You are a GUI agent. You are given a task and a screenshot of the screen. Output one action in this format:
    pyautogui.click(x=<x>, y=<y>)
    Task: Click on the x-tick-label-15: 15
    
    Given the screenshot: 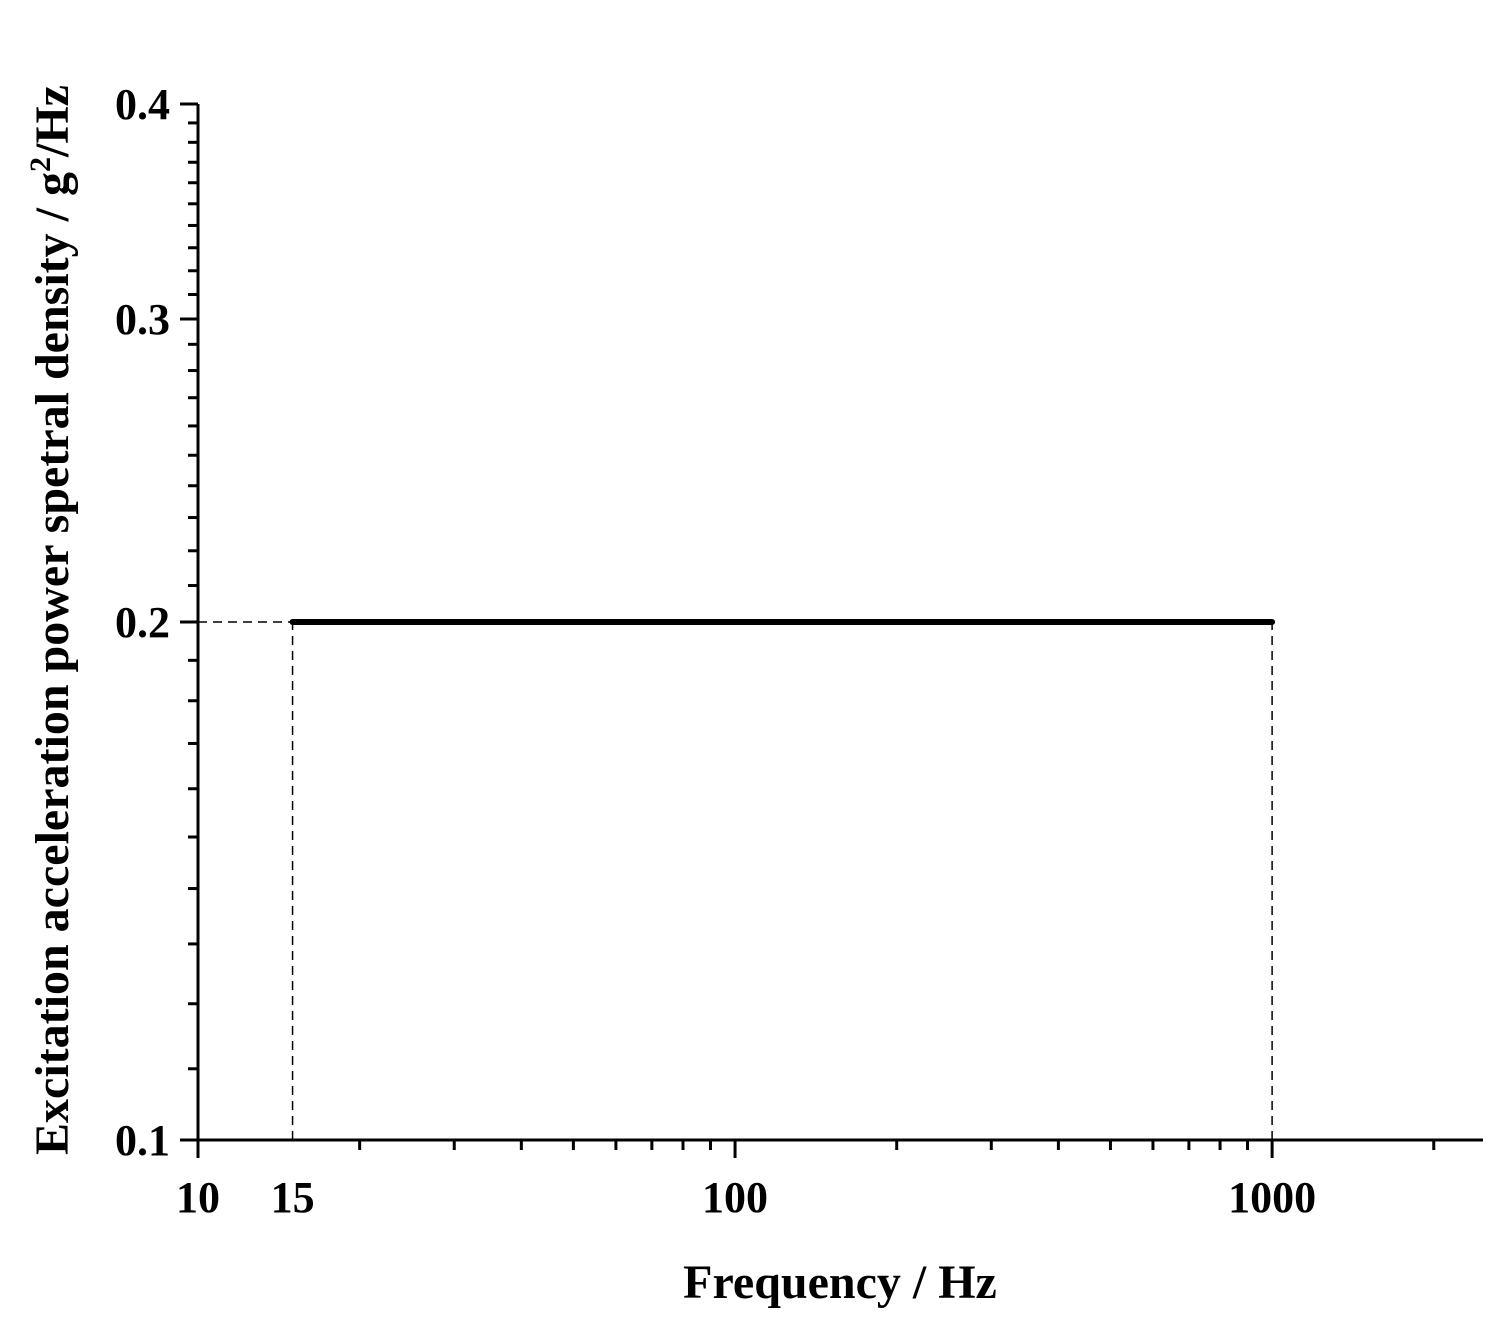 What is the action you would take?
    pyautogui.click(x=293, y=1197)
    